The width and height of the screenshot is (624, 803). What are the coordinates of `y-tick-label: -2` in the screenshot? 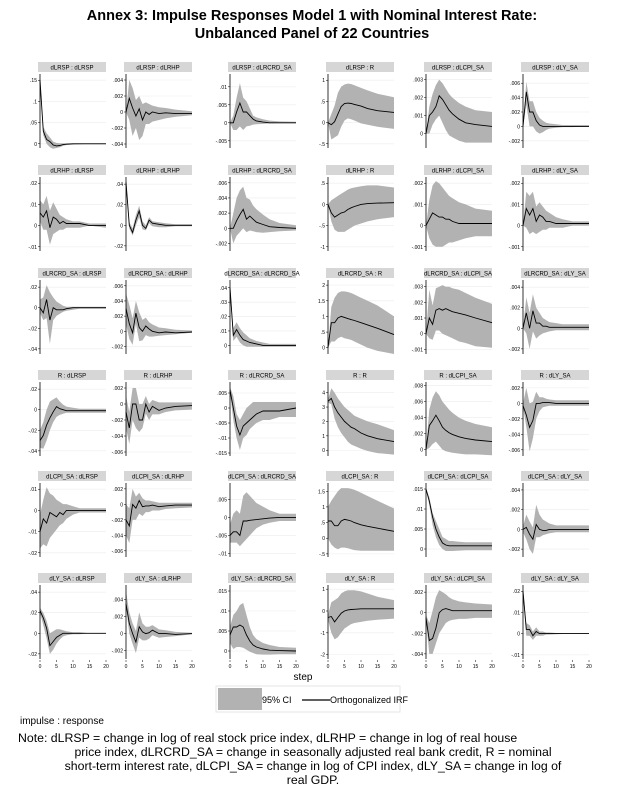 It's located at (323, 656).